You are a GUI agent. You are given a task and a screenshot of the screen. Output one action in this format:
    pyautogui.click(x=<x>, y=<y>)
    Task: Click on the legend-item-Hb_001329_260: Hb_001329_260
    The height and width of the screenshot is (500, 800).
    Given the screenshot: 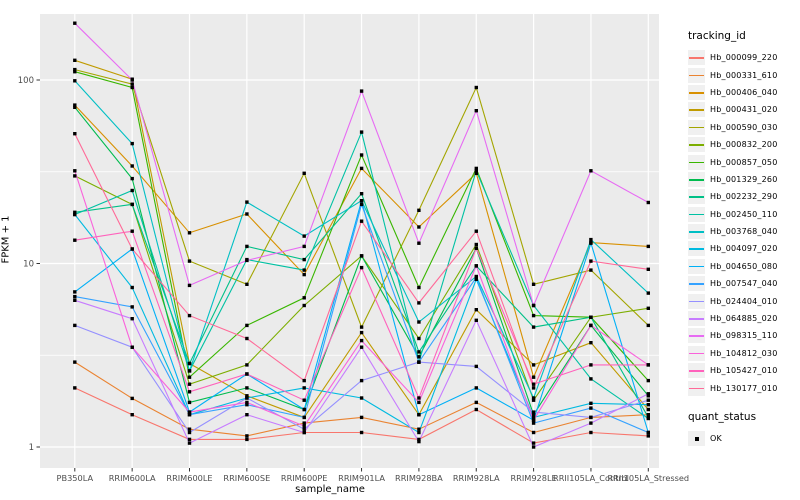 What is the action you would take?
    pyautogui.click(x=744, y=179)
    